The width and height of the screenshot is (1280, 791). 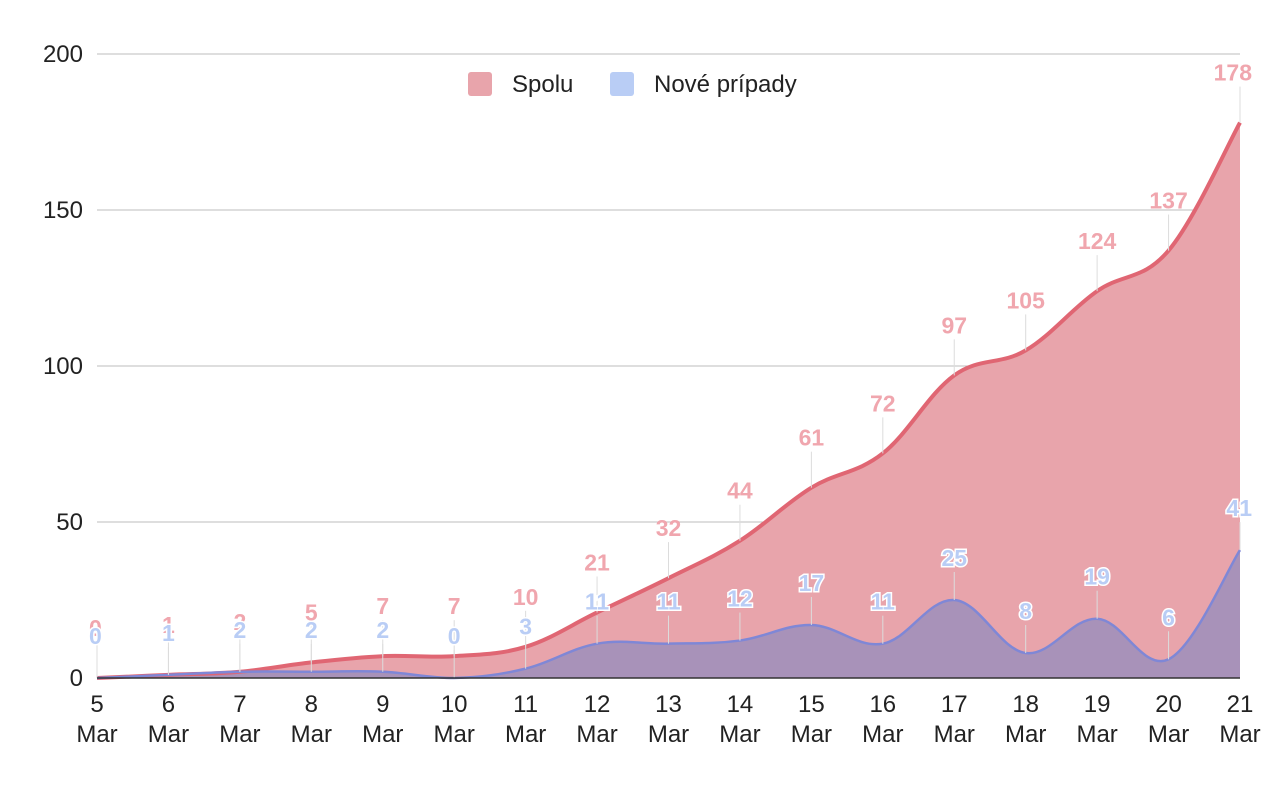 What do you see at coordinates (525, 704) in the screenshot?
I see `x-tick-label: 11` at bounding box center [525, 704].